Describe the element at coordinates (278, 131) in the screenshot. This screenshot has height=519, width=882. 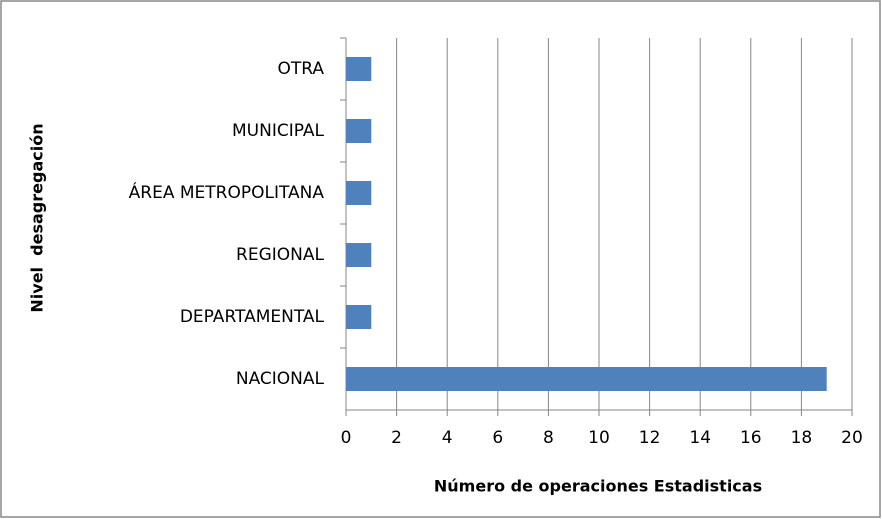
I see `y-tick-label: MUNICIPAL` at that location.